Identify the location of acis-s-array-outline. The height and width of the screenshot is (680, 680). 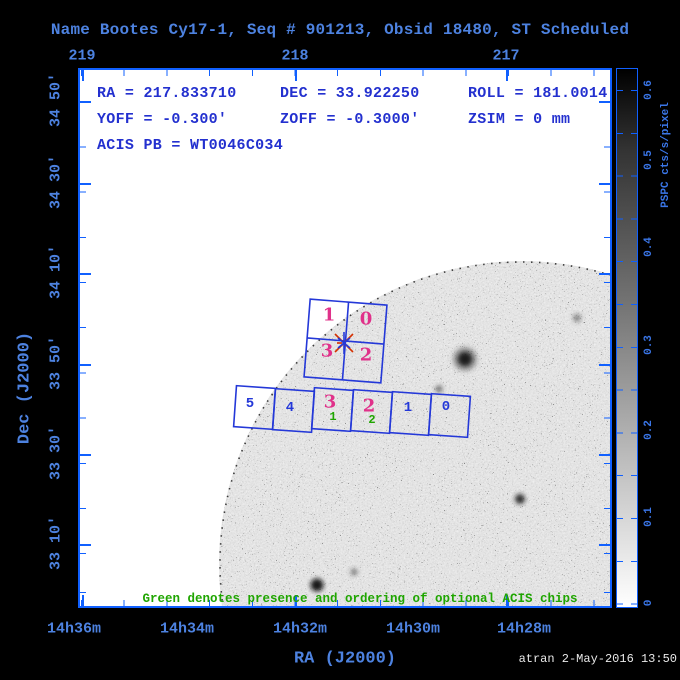
(352, 411).